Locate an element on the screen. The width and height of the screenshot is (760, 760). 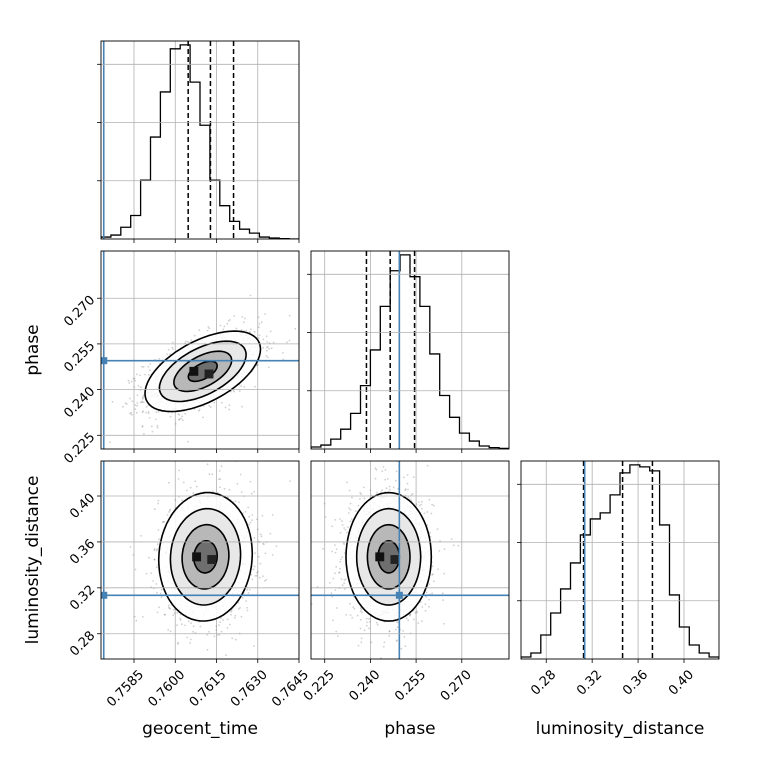
x-tick-label: 0.7630 is located at coordinates (249, 688).